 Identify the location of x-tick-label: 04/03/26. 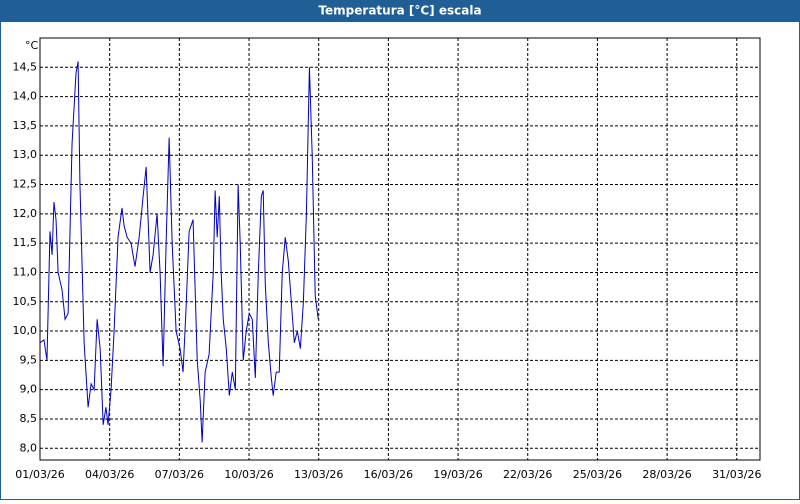
(109, 474).